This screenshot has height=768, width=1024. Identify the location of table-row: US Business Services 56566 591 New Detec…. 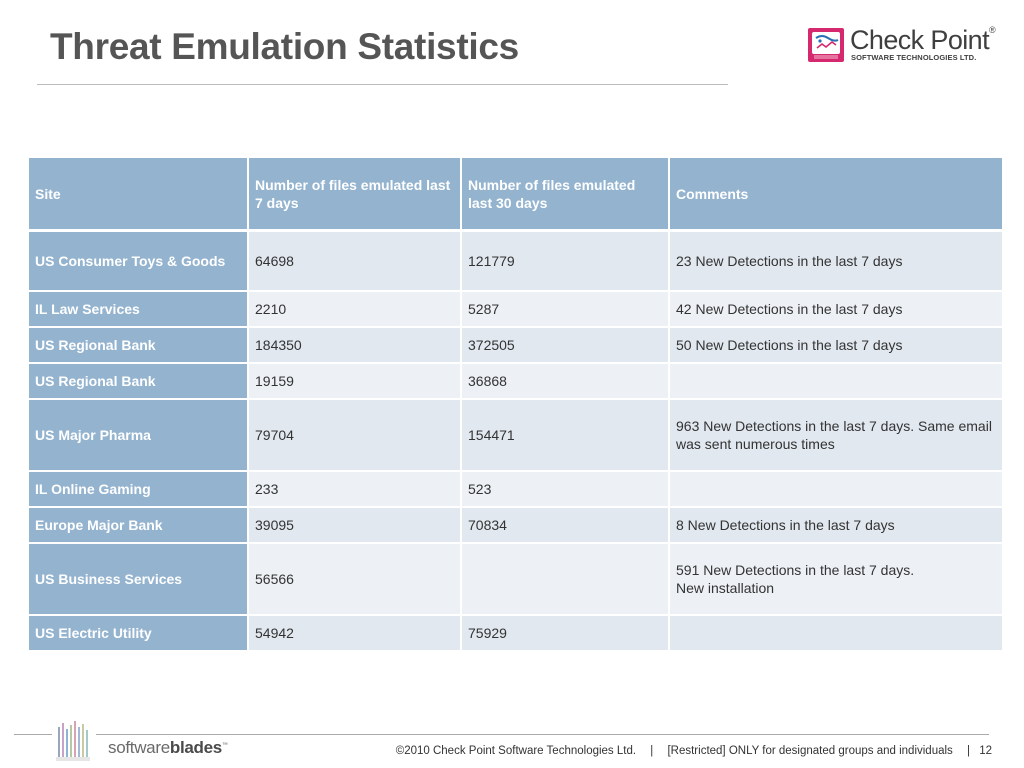
(515, 578).